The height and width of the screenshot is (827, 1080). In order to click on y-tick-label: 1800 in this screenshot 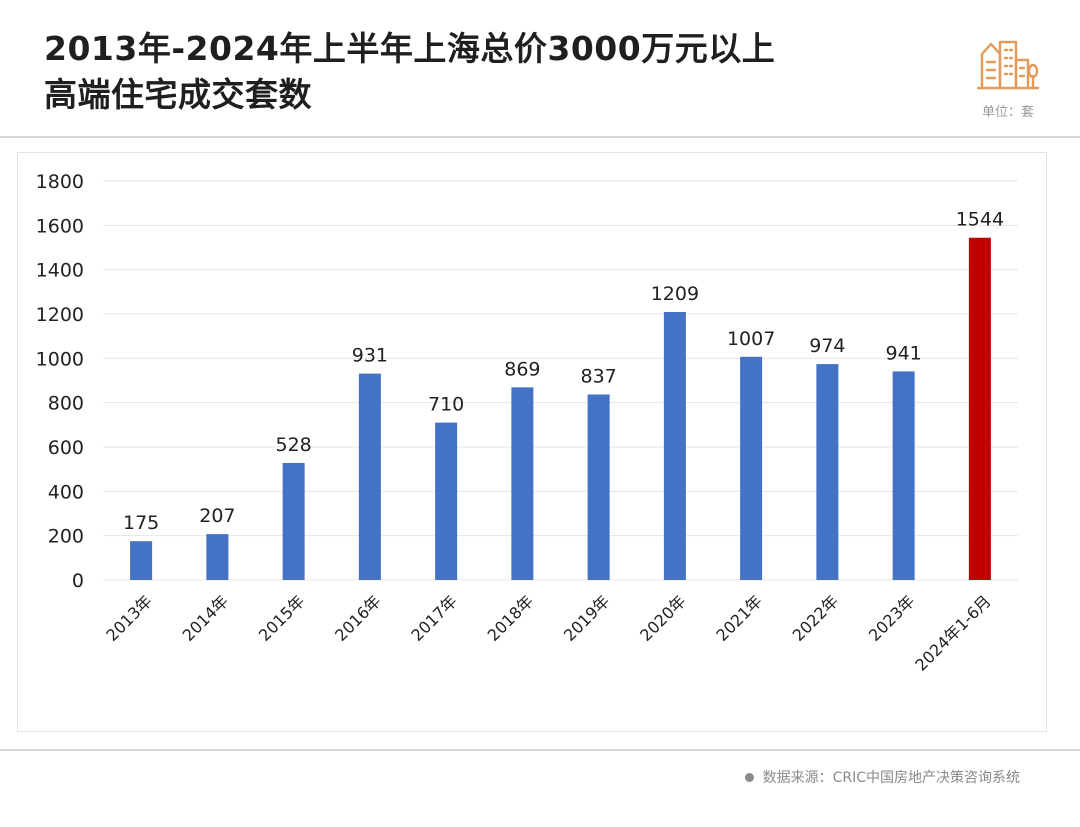, I will do `click(60, 182)`.